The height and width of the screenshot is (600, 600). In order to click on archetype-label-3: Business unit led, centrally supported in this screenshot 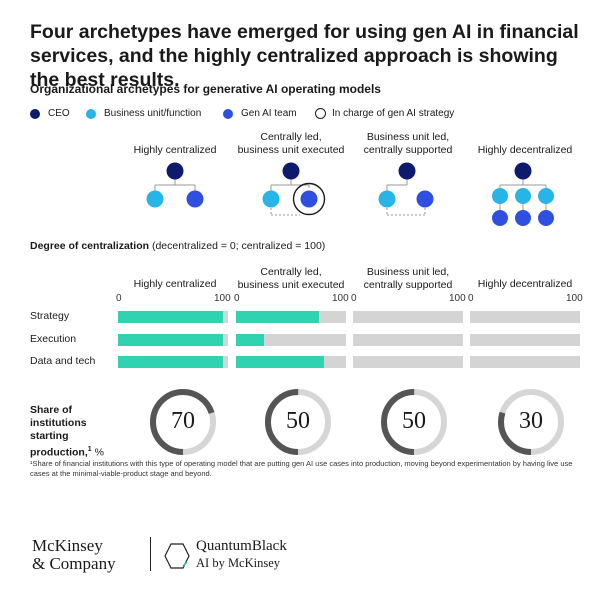, I will do `click(408, 144)`.